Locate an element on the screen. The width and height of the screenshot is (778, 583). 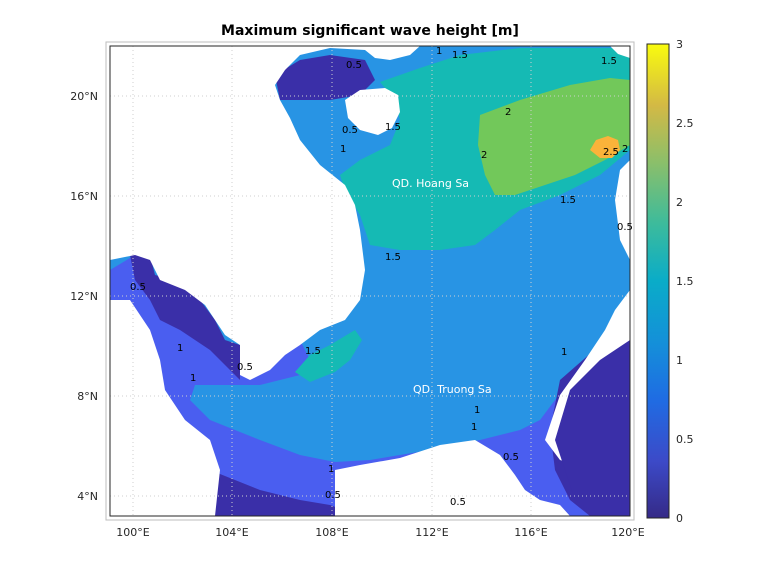
colorbar-tick: 0.5 is located at coordinates (685, 439).